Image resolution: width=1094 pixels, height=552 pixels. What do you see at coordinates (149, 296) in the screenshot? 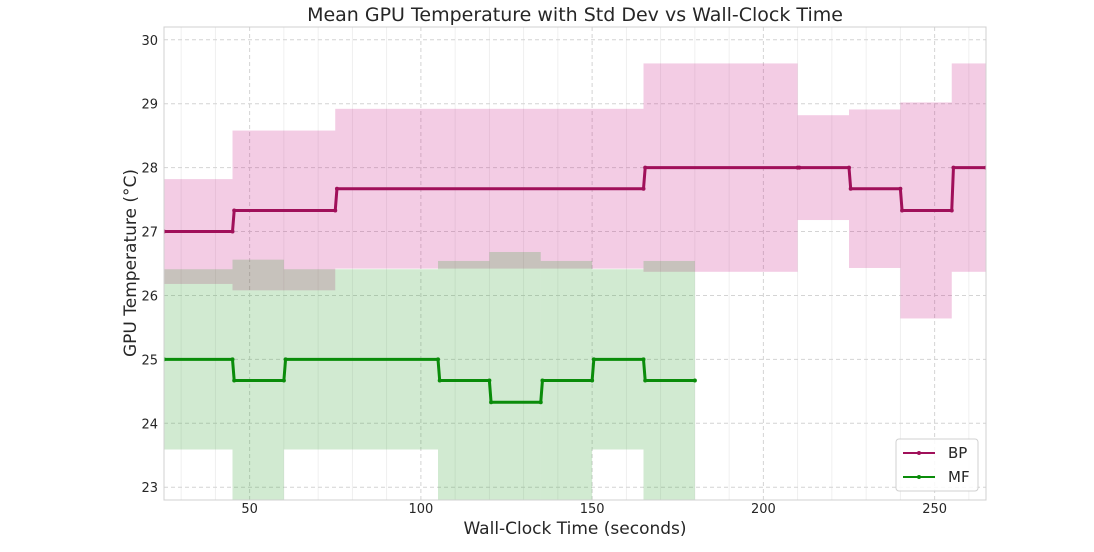
I see `y-tick-label: 26` at bounding box center [149, 296].